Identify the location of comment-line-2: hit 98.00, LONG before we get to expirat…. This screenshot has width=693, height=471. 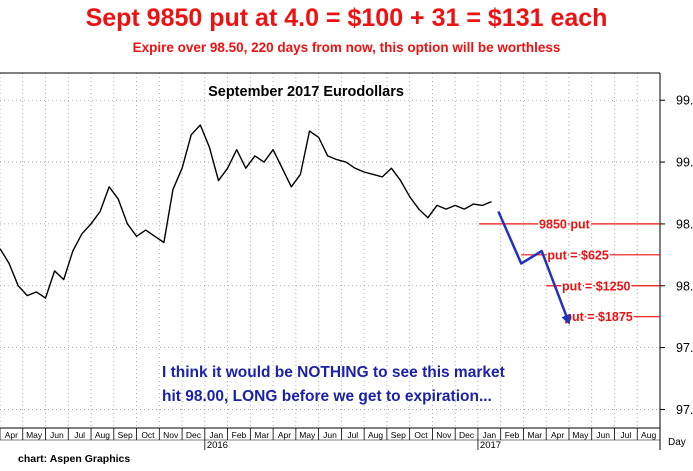
(327, 396).